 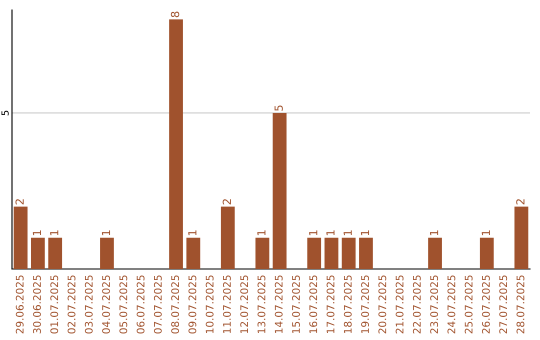 What do you see at coordinates (88, 304) in the screenshot?
I see `x-tick-label: 03.07.2025` at bounding box center [88, 304].